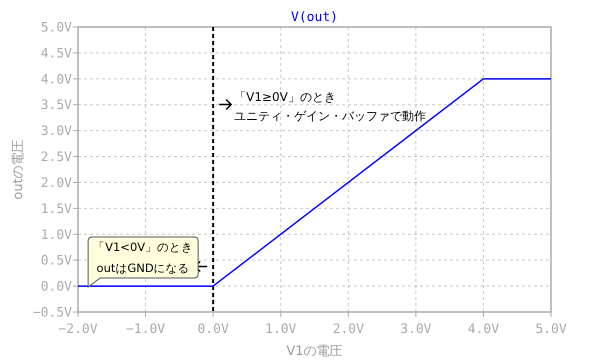  What do you see at coordinates (314, 17) in the screenshot?
I see `chart-title: V(out)` at bounding box center [314, 17].